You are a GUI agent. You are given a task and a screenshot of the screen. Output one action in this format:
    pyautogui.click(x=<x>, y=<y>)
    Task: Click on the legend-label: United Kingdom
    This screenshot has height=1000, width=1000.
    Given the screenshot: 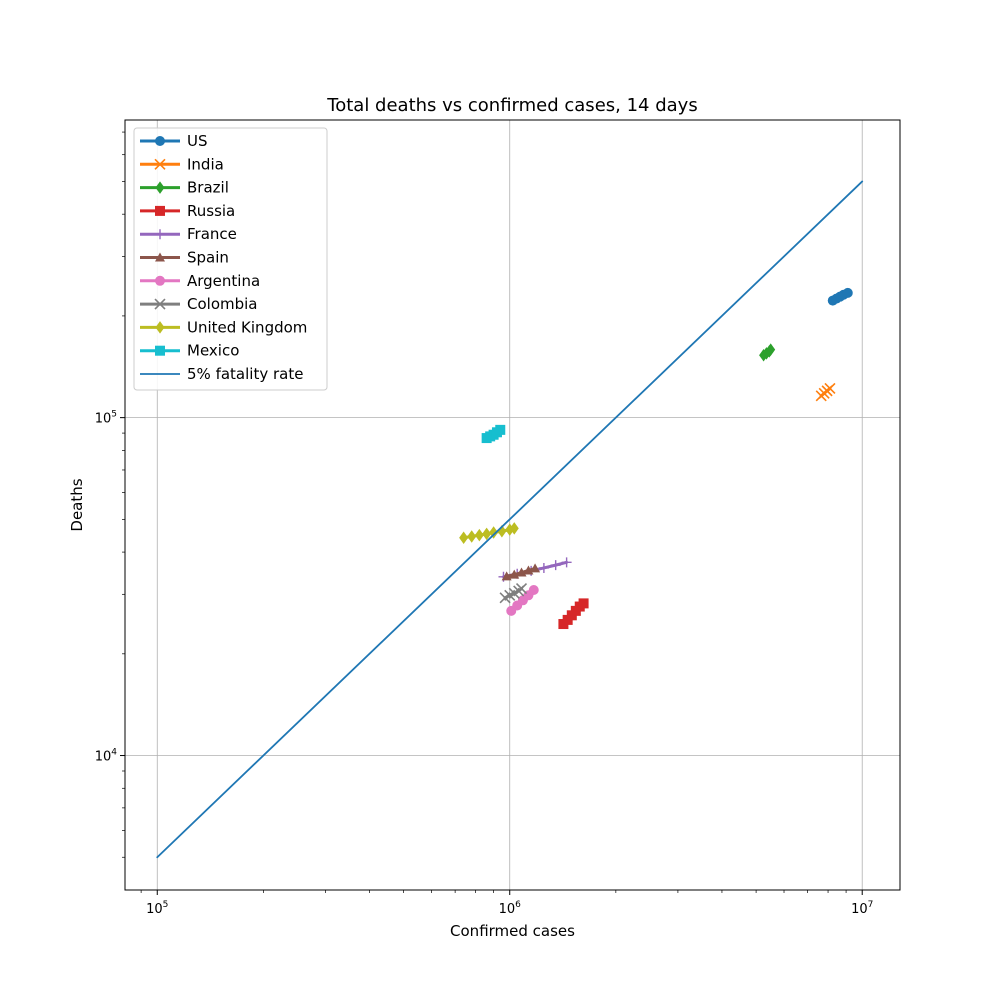 What is the action you would take?
    pyautogui.click(x=247, y=327)
    